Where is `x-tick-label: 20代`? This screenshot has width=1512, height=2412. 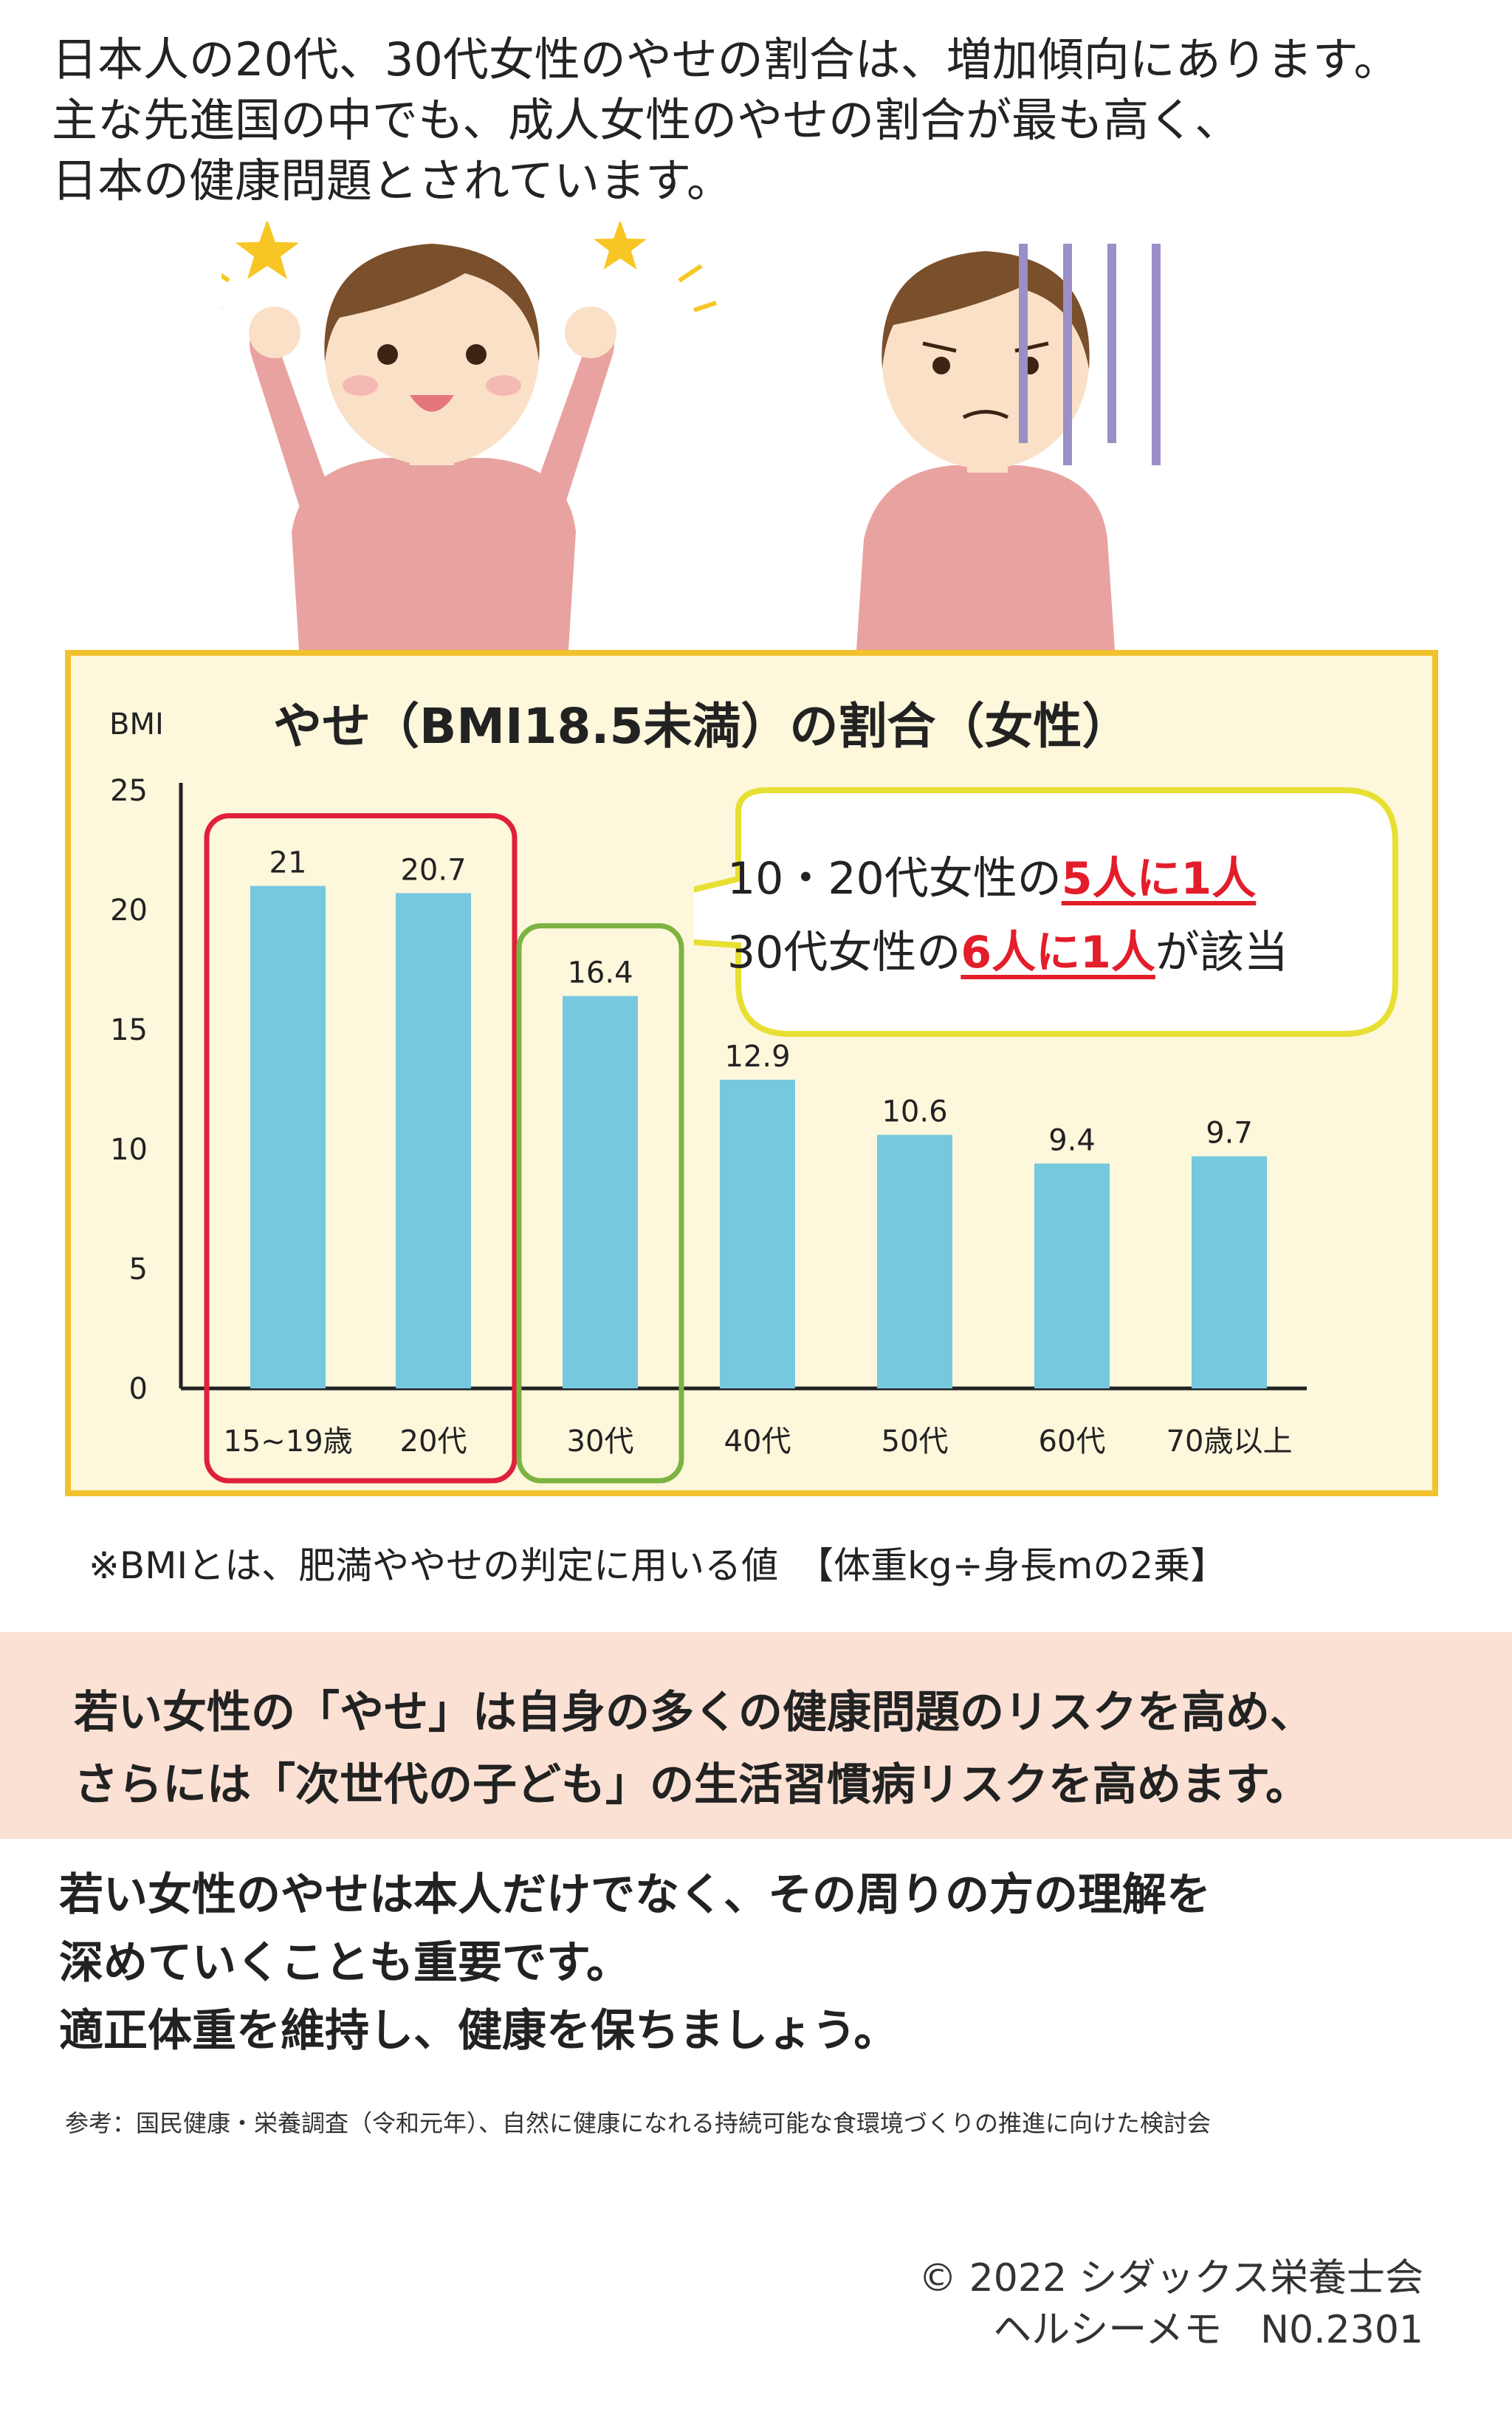 x-tick-label: 20代 is located at coordinates (433, 1442).